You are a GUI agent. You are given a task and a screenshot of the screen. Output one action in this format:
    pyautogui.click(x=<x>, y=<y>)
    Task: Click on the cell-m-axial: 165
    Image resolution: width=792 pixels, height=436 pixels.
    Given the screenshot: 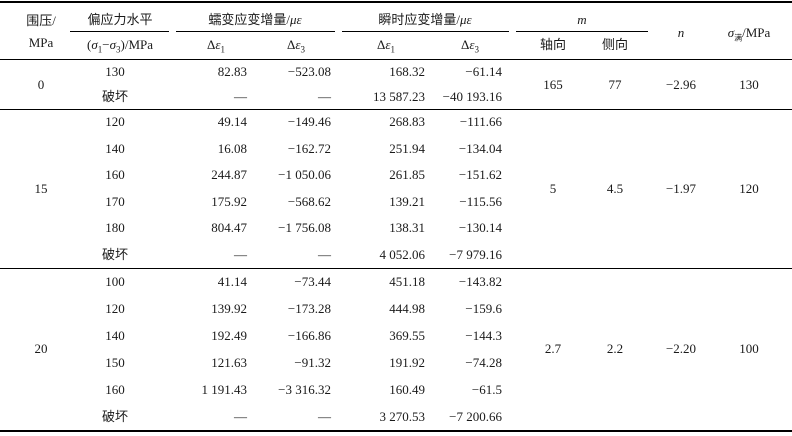 What is the action you would take?
    pyautogui.click(x=553, y=84)
    